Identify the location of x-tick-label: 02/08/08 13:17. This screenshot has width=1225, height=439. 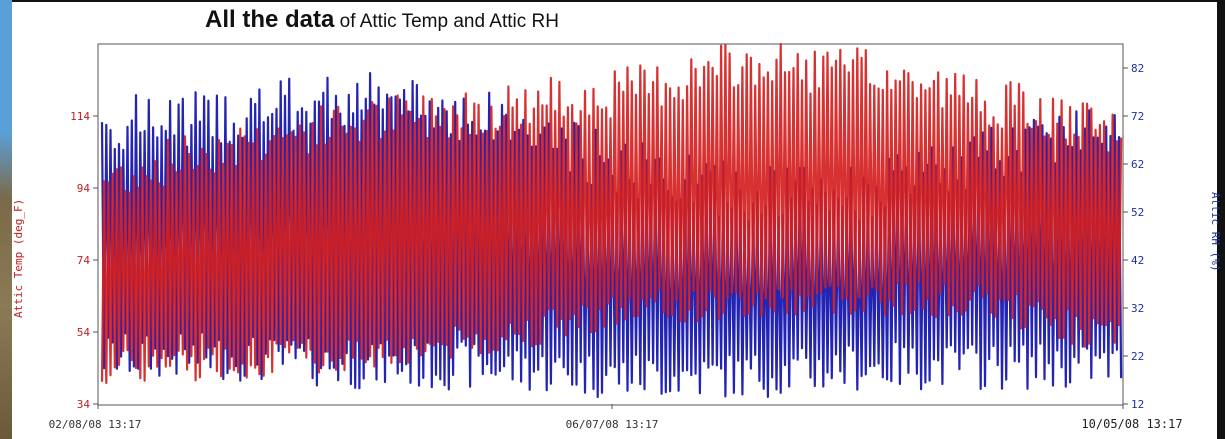
(95, 424).